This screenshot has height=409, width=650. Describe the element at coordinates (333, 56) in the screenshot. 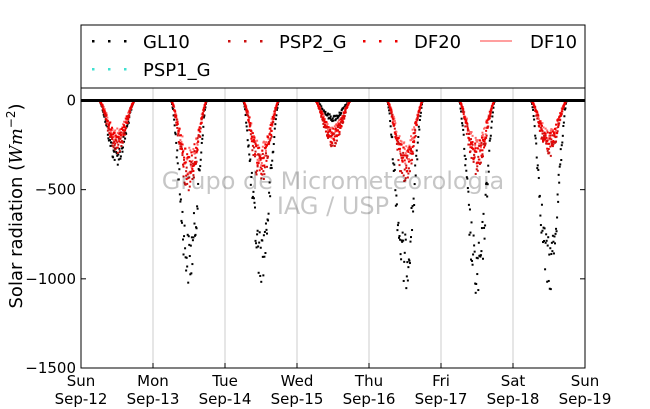

I see `legend-box` at that location.